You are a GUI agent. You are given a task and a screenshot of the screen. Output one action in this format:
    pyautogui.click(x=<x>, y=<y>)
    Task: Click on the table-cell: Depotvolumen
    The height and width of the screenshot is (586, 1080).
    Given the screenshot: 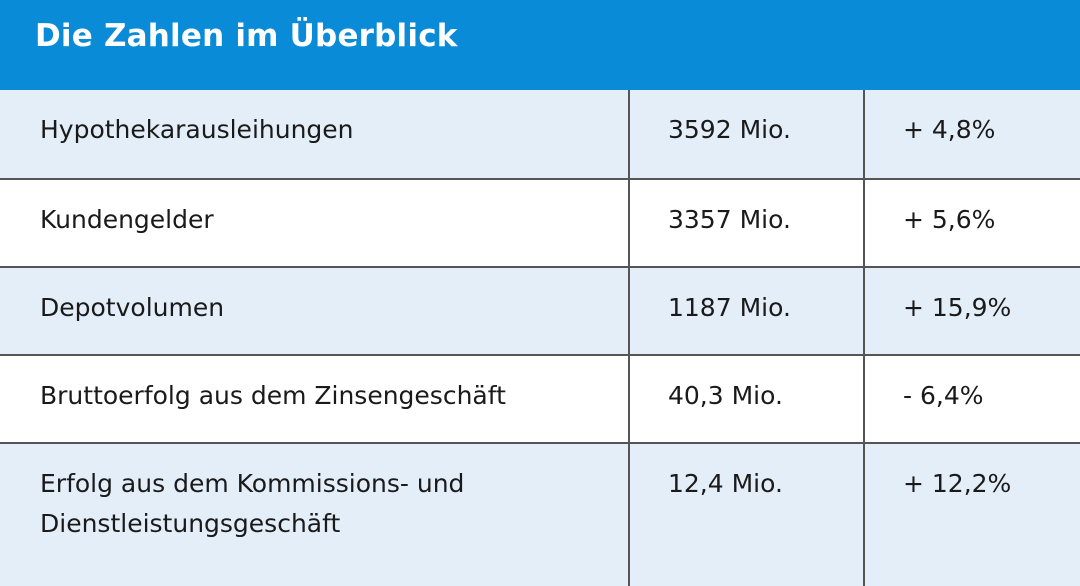 What is the action you would take?
    pyautogui.click(x=315, y=311)
    